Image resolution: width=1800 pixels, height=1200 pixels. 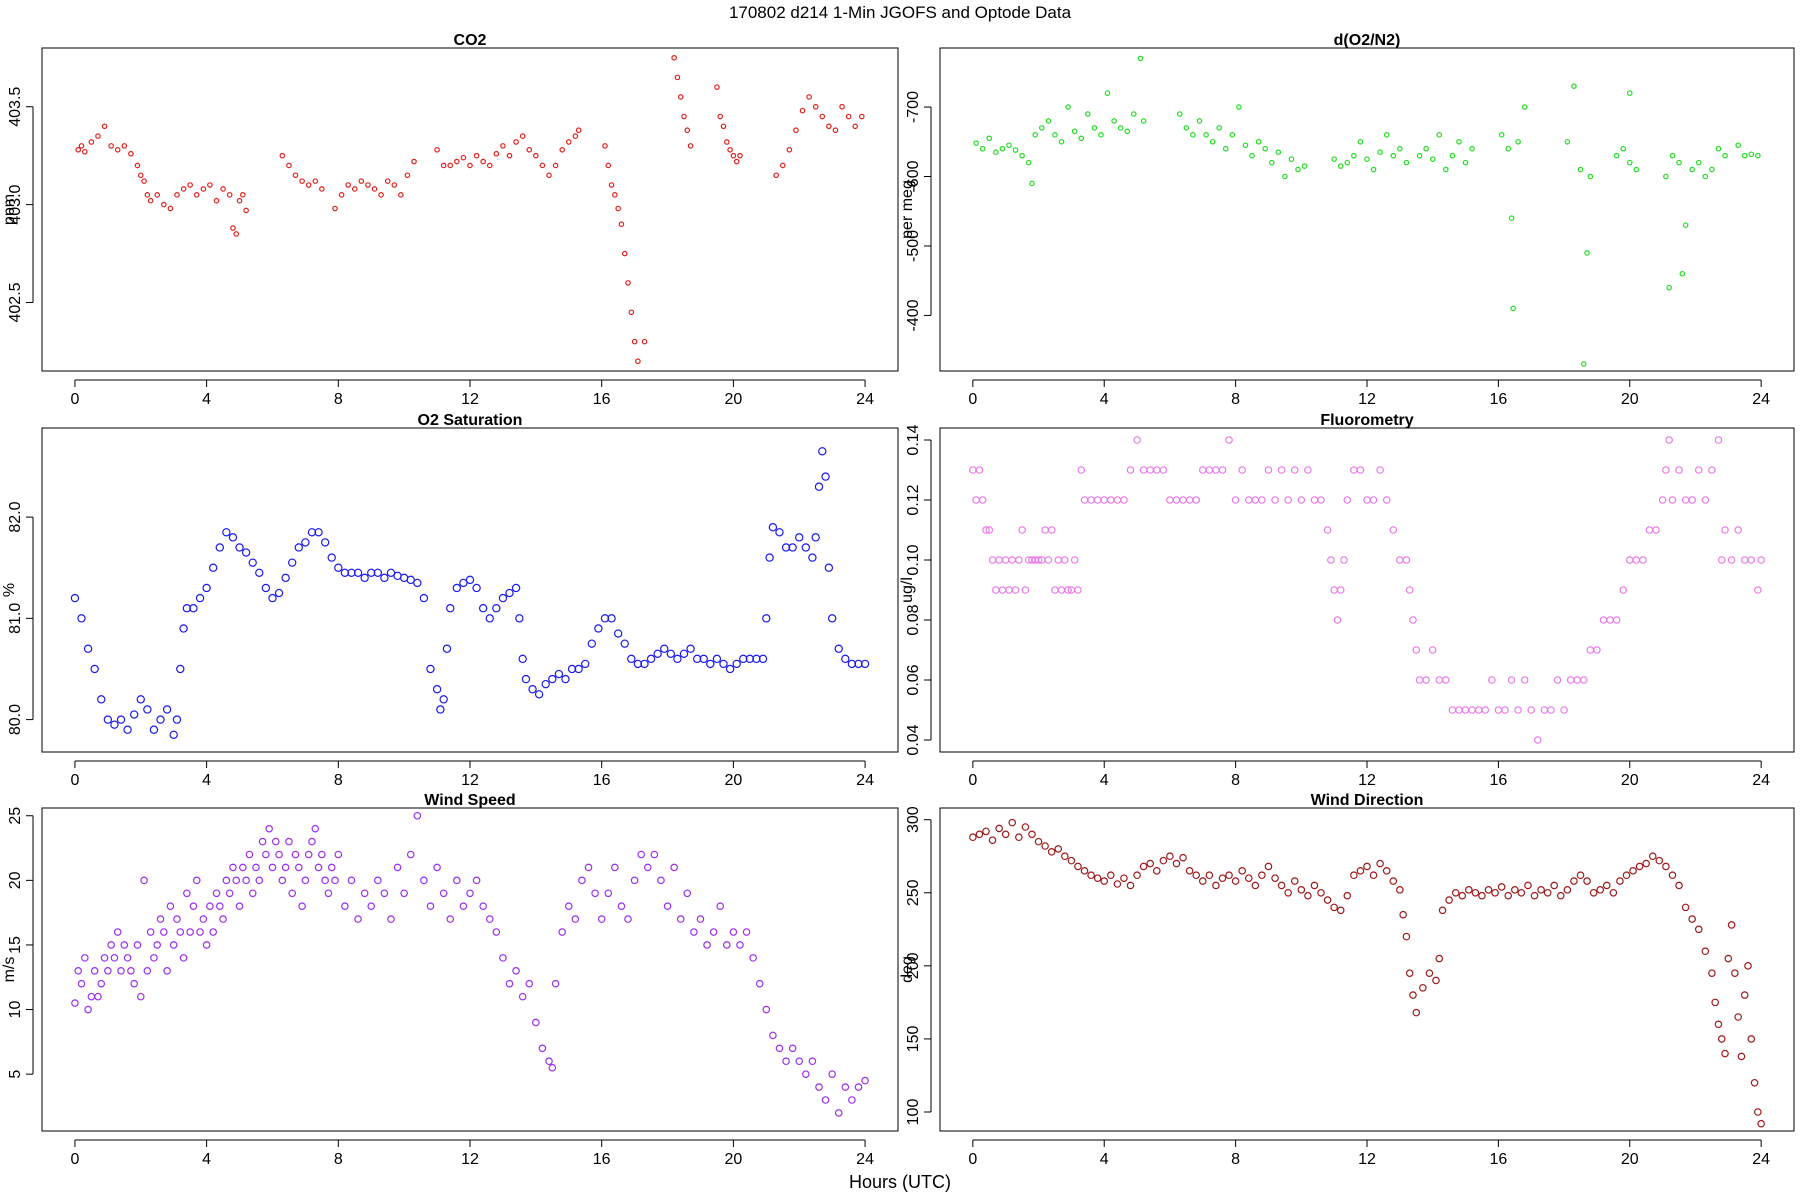 I want to click on series-points, so click(x=470, y=964).